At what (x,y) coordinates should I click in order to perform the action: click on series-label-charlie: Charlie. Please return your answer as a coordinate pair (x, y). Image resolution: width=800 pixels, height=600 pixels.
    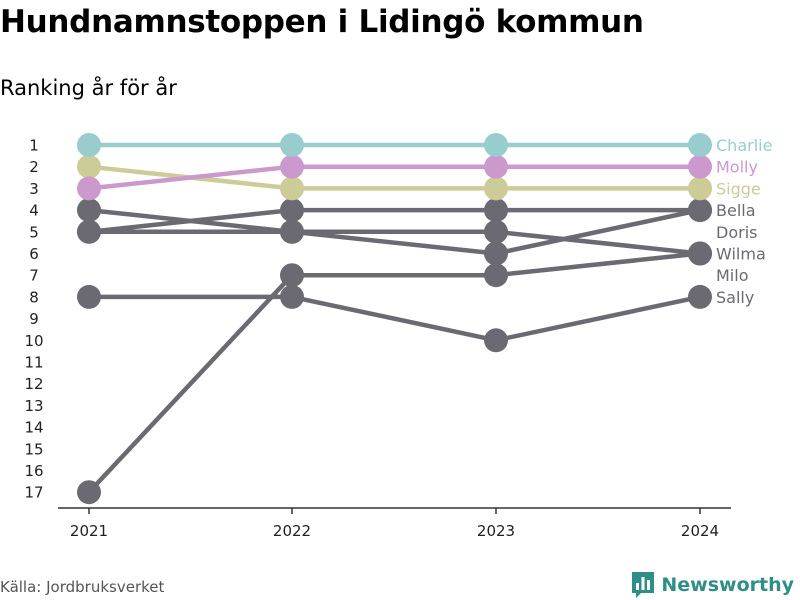
    Looking at the image, I should click on (744, 145).